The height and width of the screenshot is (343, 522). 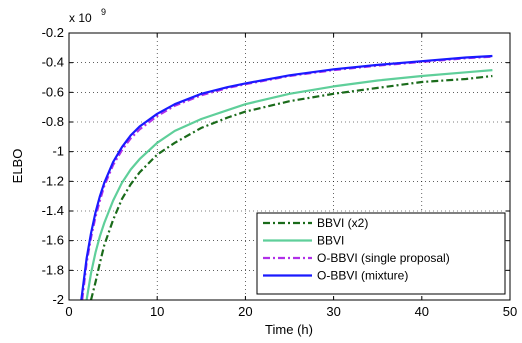 What do you see at coordinates (383, 258) in the screenshot?
I see `legend-label: O-BBVI (single proposal)` at bounding box center [383, 258].